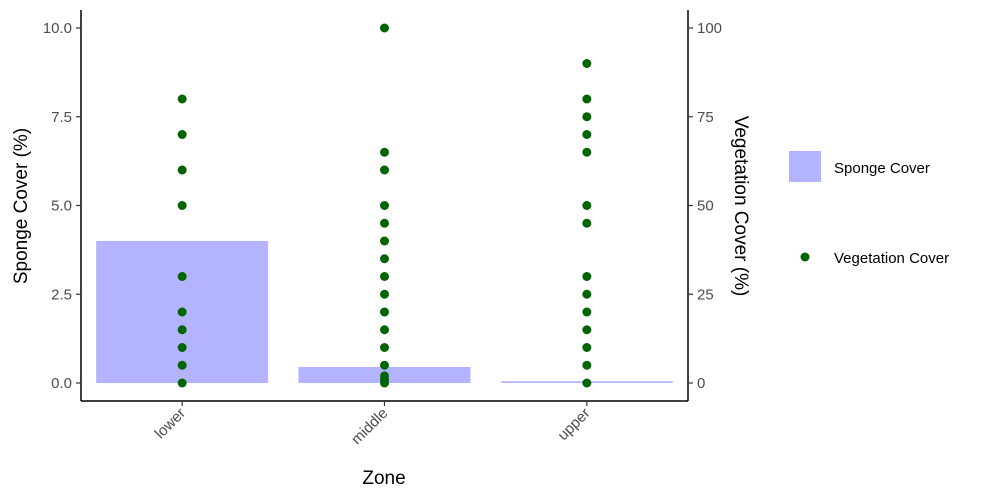 The image size is (994, 498). What do you see at coordinates (740, 206) in the screenshot?
I see `right-axis-title: Vegetation Cover (%)` at bounding box center [740, 206].